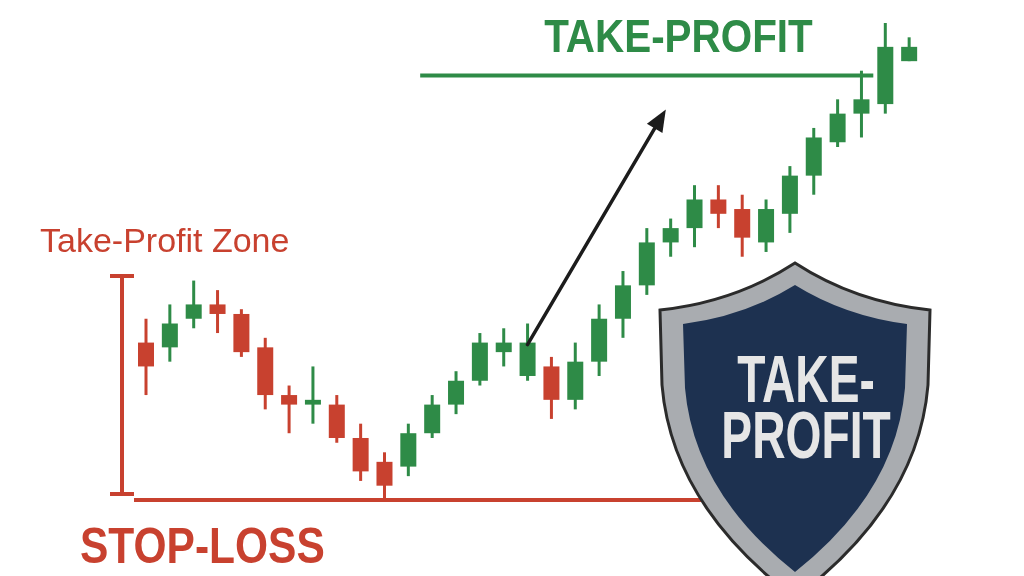  What do you see at coordinates (165, 240) in the screenshot?
I see `annotation: Take-Profit Zone` at bounding box center [165, 240].